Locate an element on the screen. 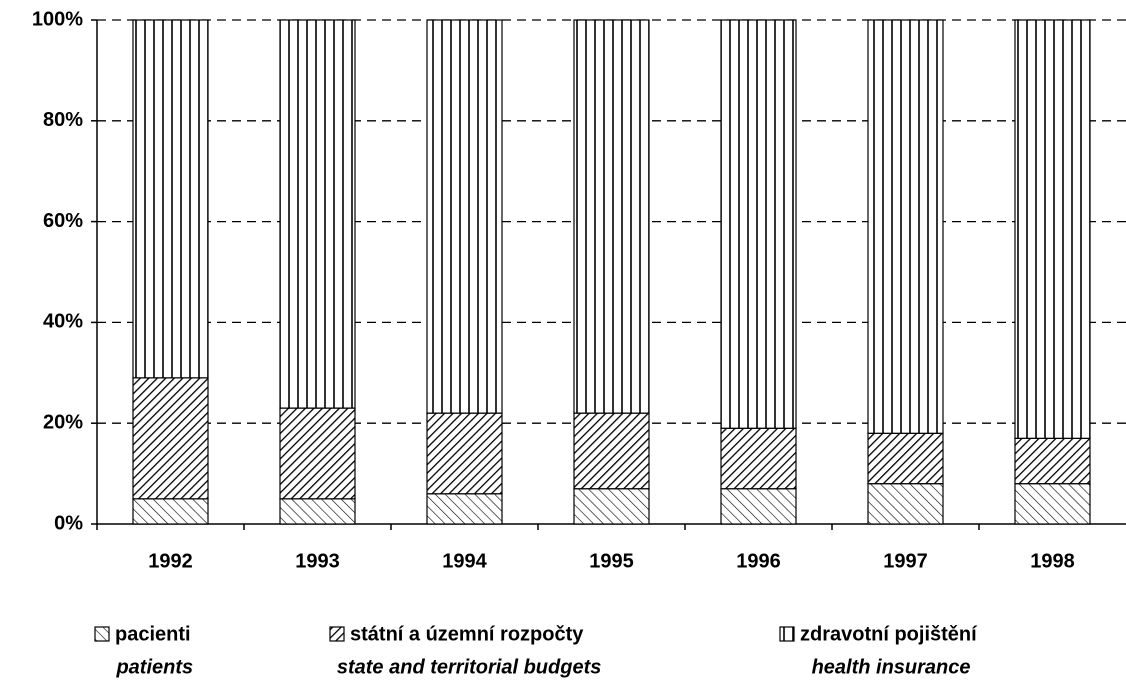 This screenshot has height=683, width=1126. x-tick-label: 1998 is located at coordinates (1052, 561).